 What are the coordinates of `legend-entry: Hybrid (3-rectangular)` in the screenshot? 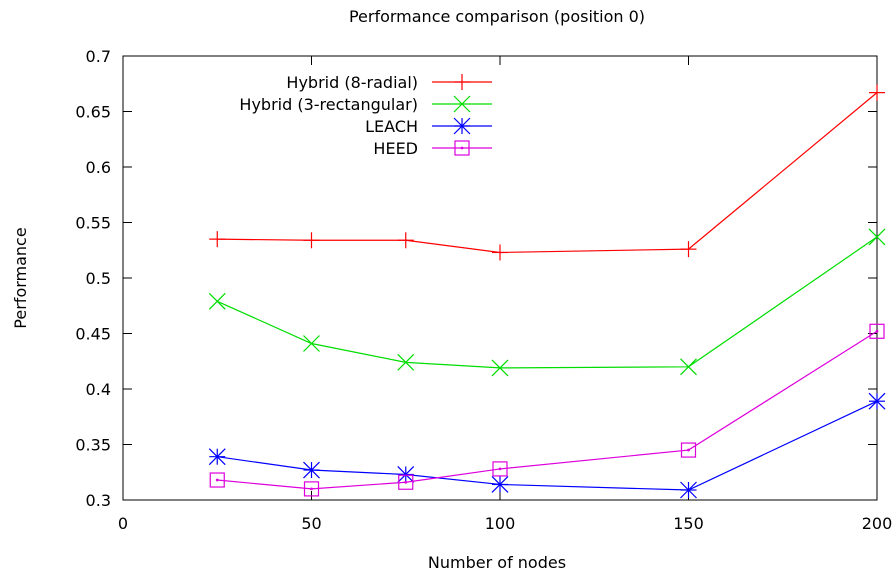 It's located at (365, 104).